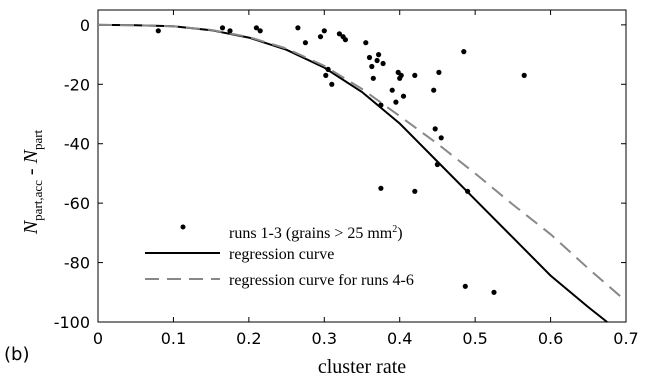  Describe the element at coordinates (183, 227) in the screenshot. I see `legend-point-marker` at that location.